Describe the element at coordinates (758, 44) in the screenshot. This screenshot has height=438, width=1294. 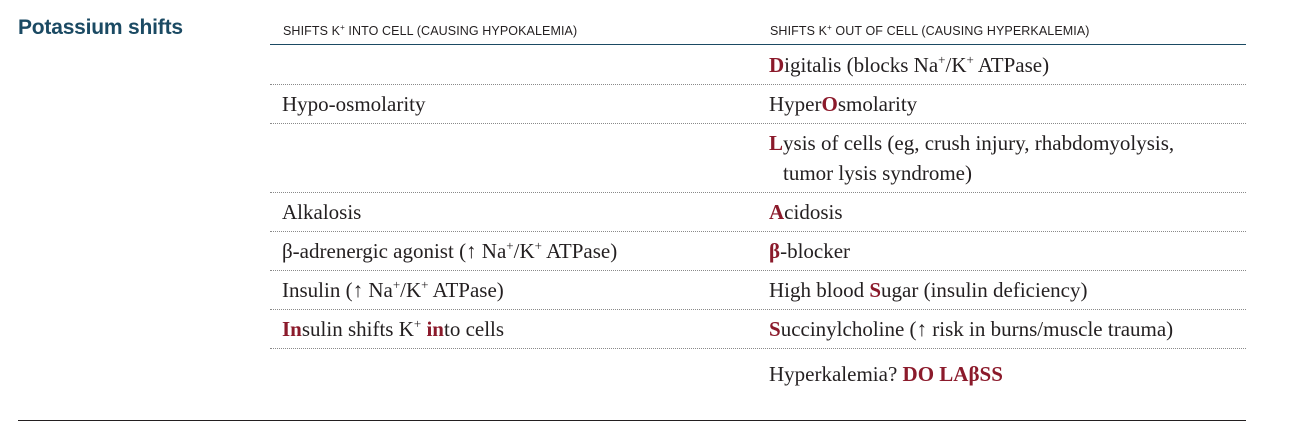
I see `header-divider` at that location.